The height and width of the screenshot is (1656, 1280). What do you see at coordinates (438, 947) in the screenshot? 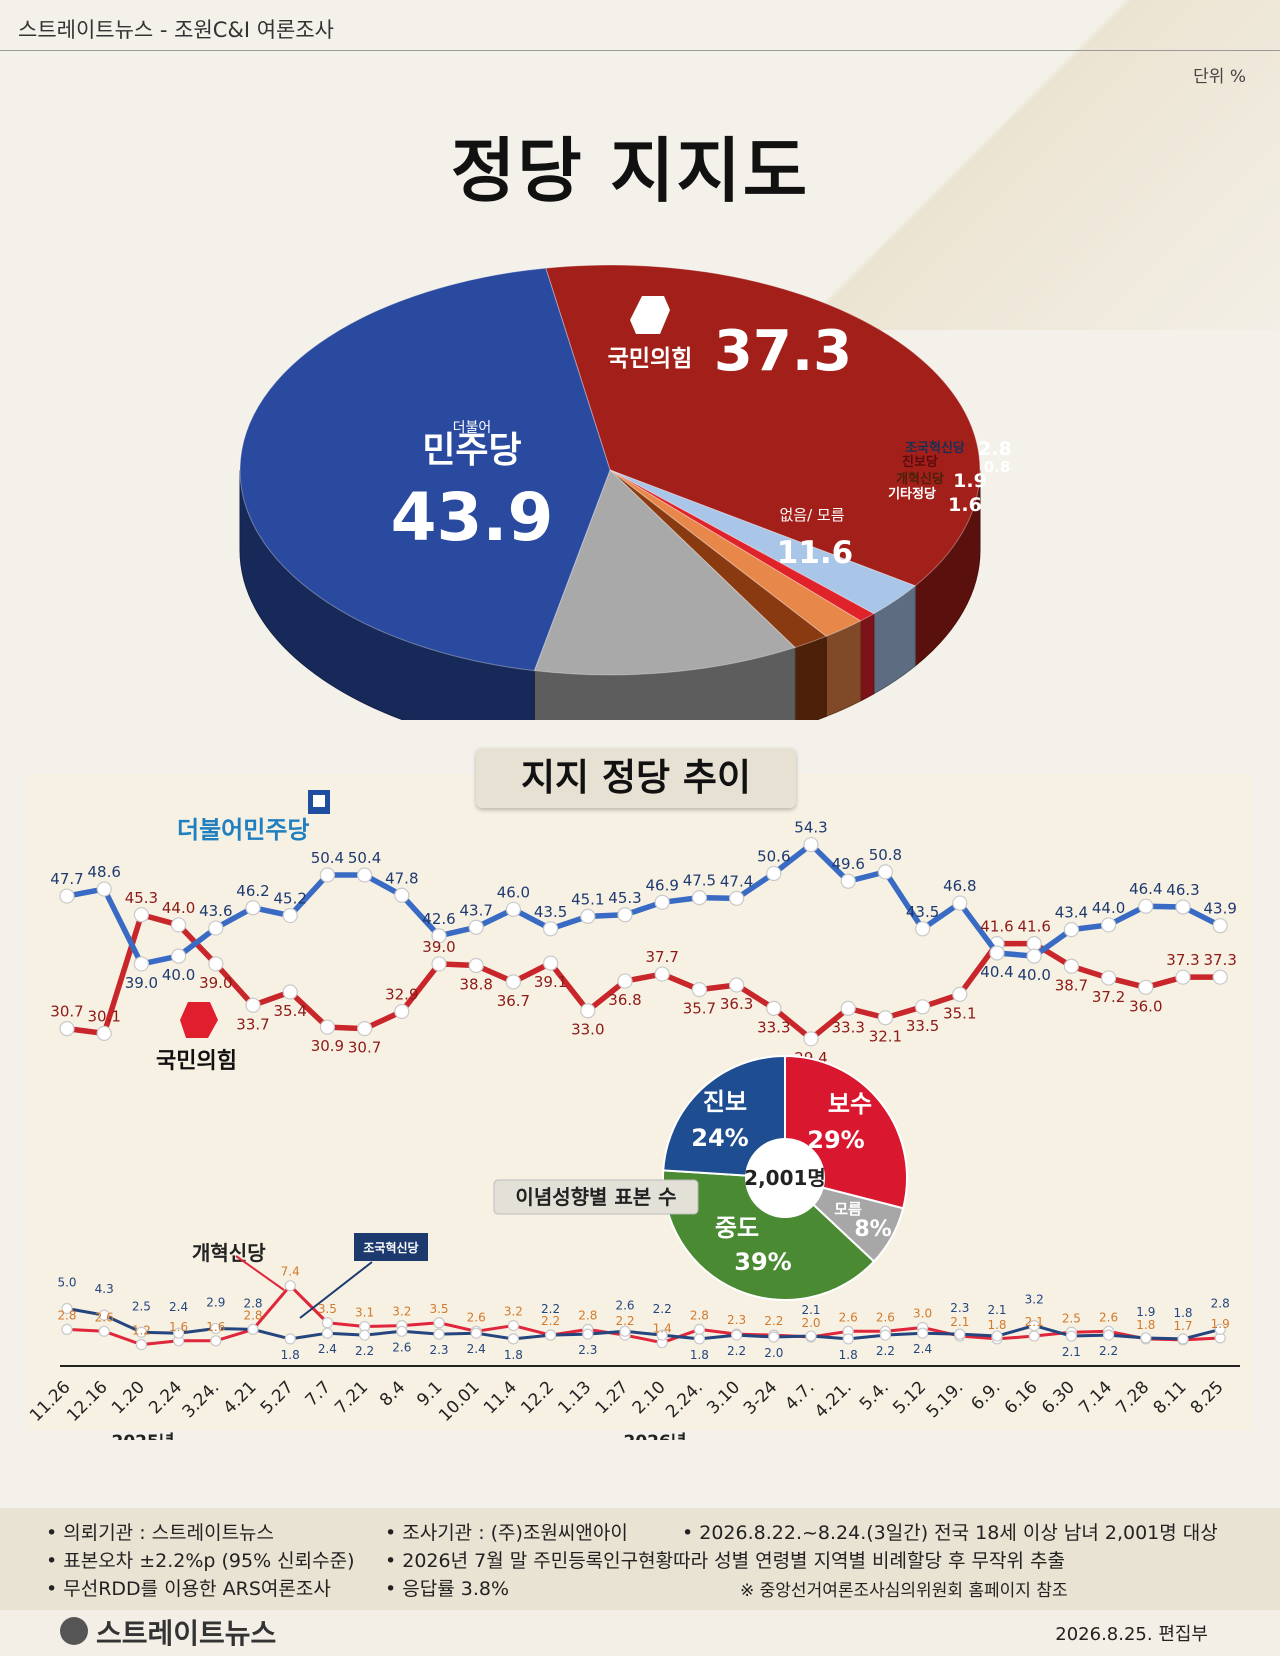
I see `data-label-ppp: 39.0` at bounding box center [438, 947].